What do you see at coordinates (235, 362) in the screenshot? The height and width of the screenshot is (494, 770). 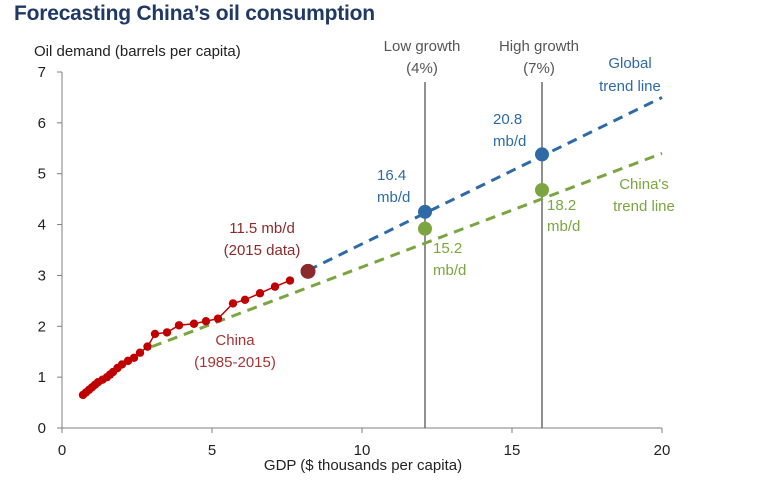 I see `china-series-period-label: (1985-2015)` at bounding box center [235, 362].